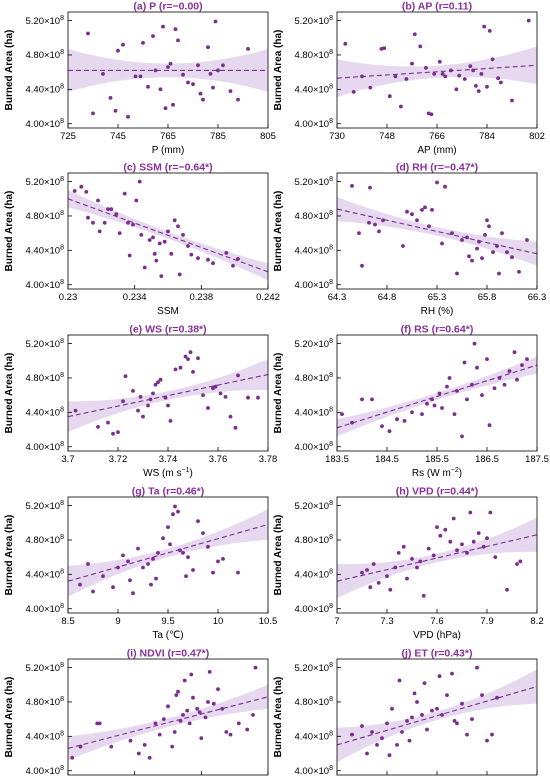 The width and height of the screenshot is (550, 777). I want to click on confidence-band, so click(437, 231).